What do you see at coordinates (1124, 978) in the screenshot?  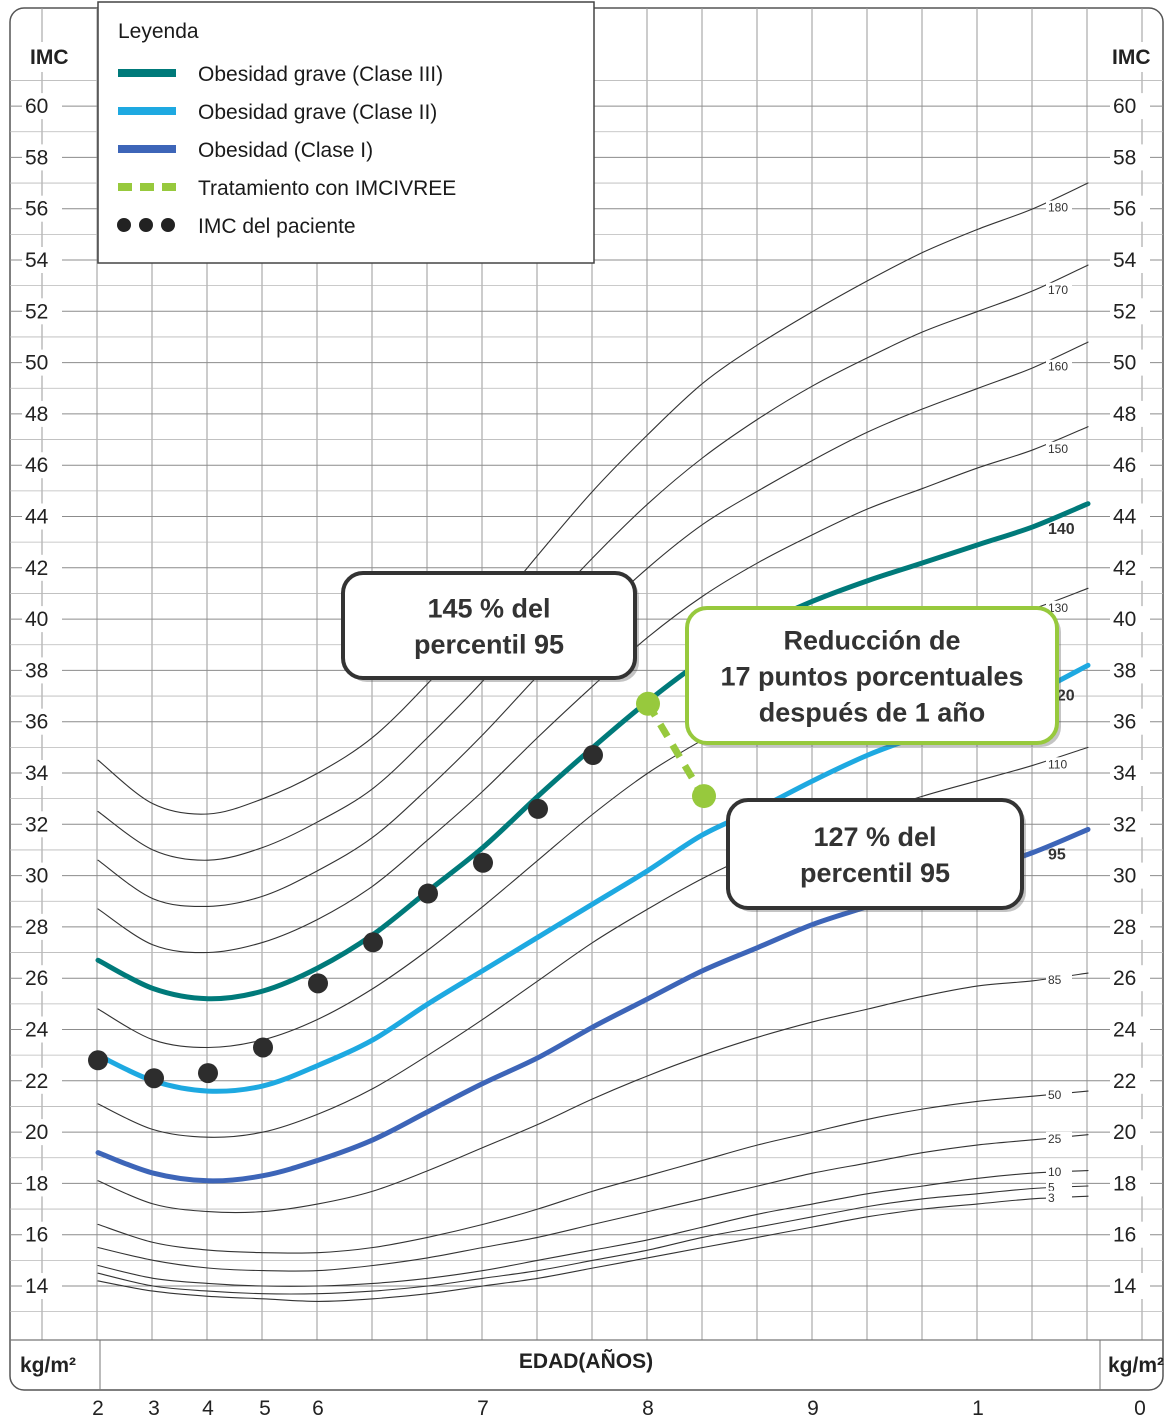 I see `ytick-right-26: 26` at bounding box center [1124, 978].